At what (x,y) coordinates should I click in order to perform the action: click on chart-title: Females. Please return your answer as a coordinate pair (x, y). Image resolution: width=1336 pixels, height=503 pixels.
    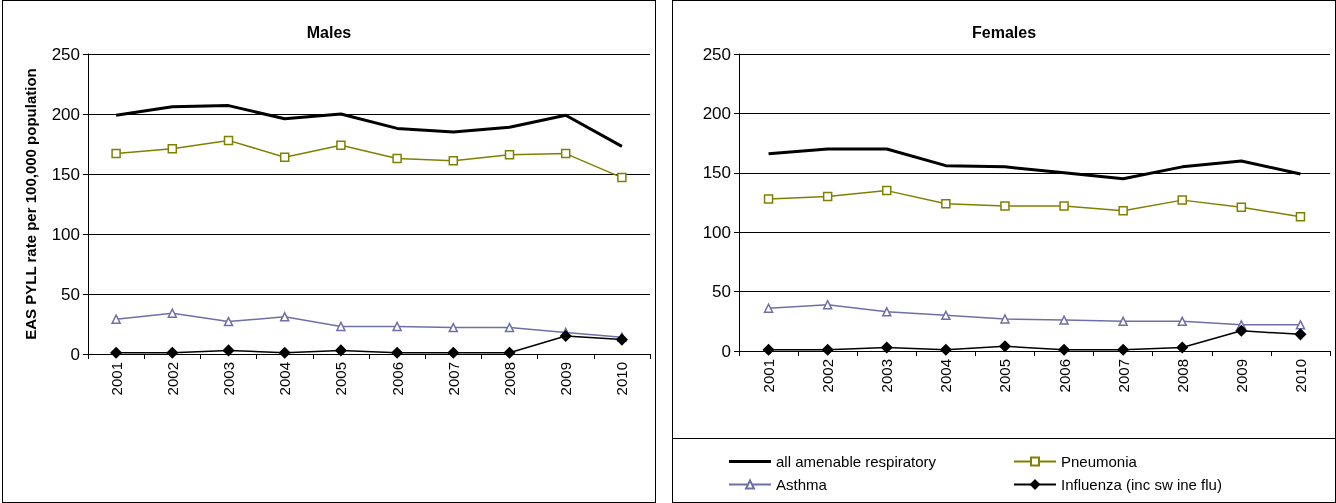
    Looking at the image, I should click on (1004, 32).